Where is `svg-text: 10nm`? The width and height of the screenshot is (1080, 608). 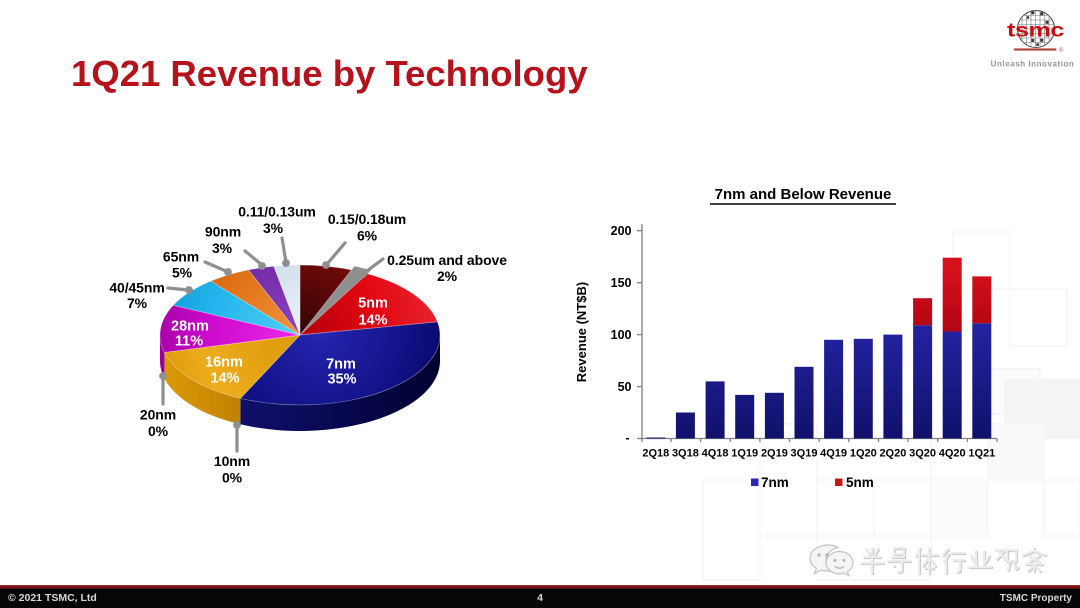 svg-text: 10nm is located at coordinates (232, 461).